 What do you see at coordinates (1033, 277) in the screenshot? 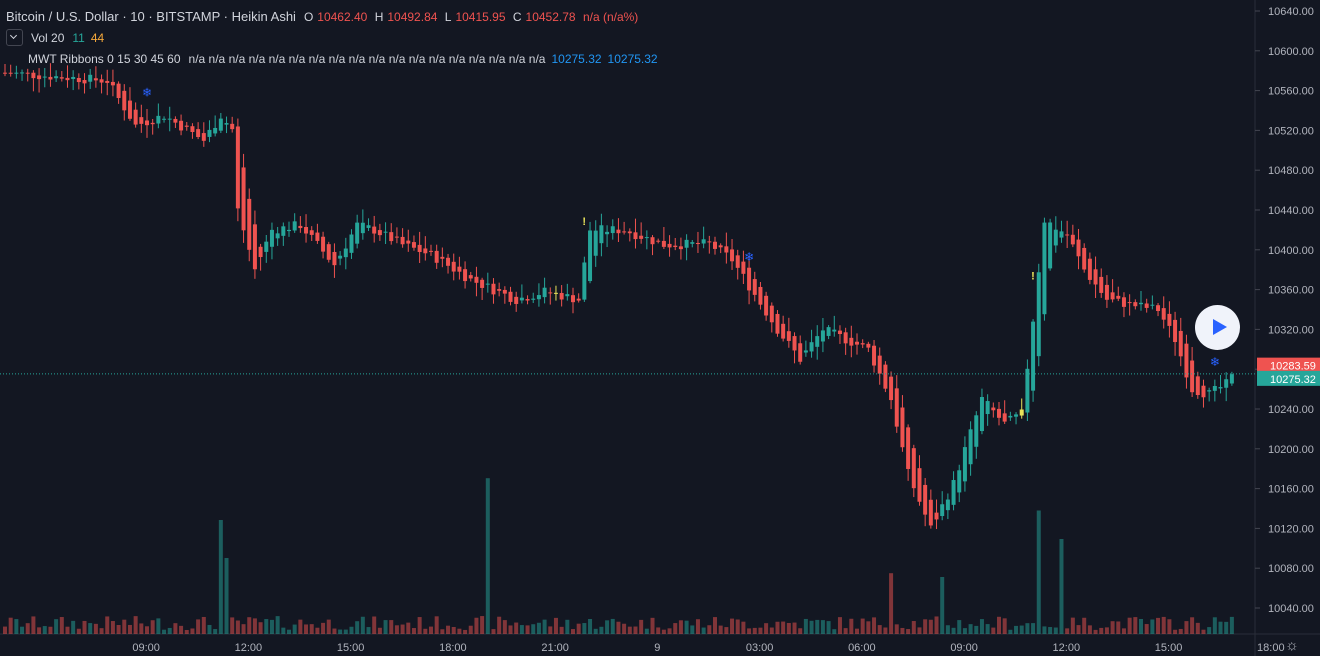
I see `exclamation-marker-icon: !` at bounding box center [1033, 277].